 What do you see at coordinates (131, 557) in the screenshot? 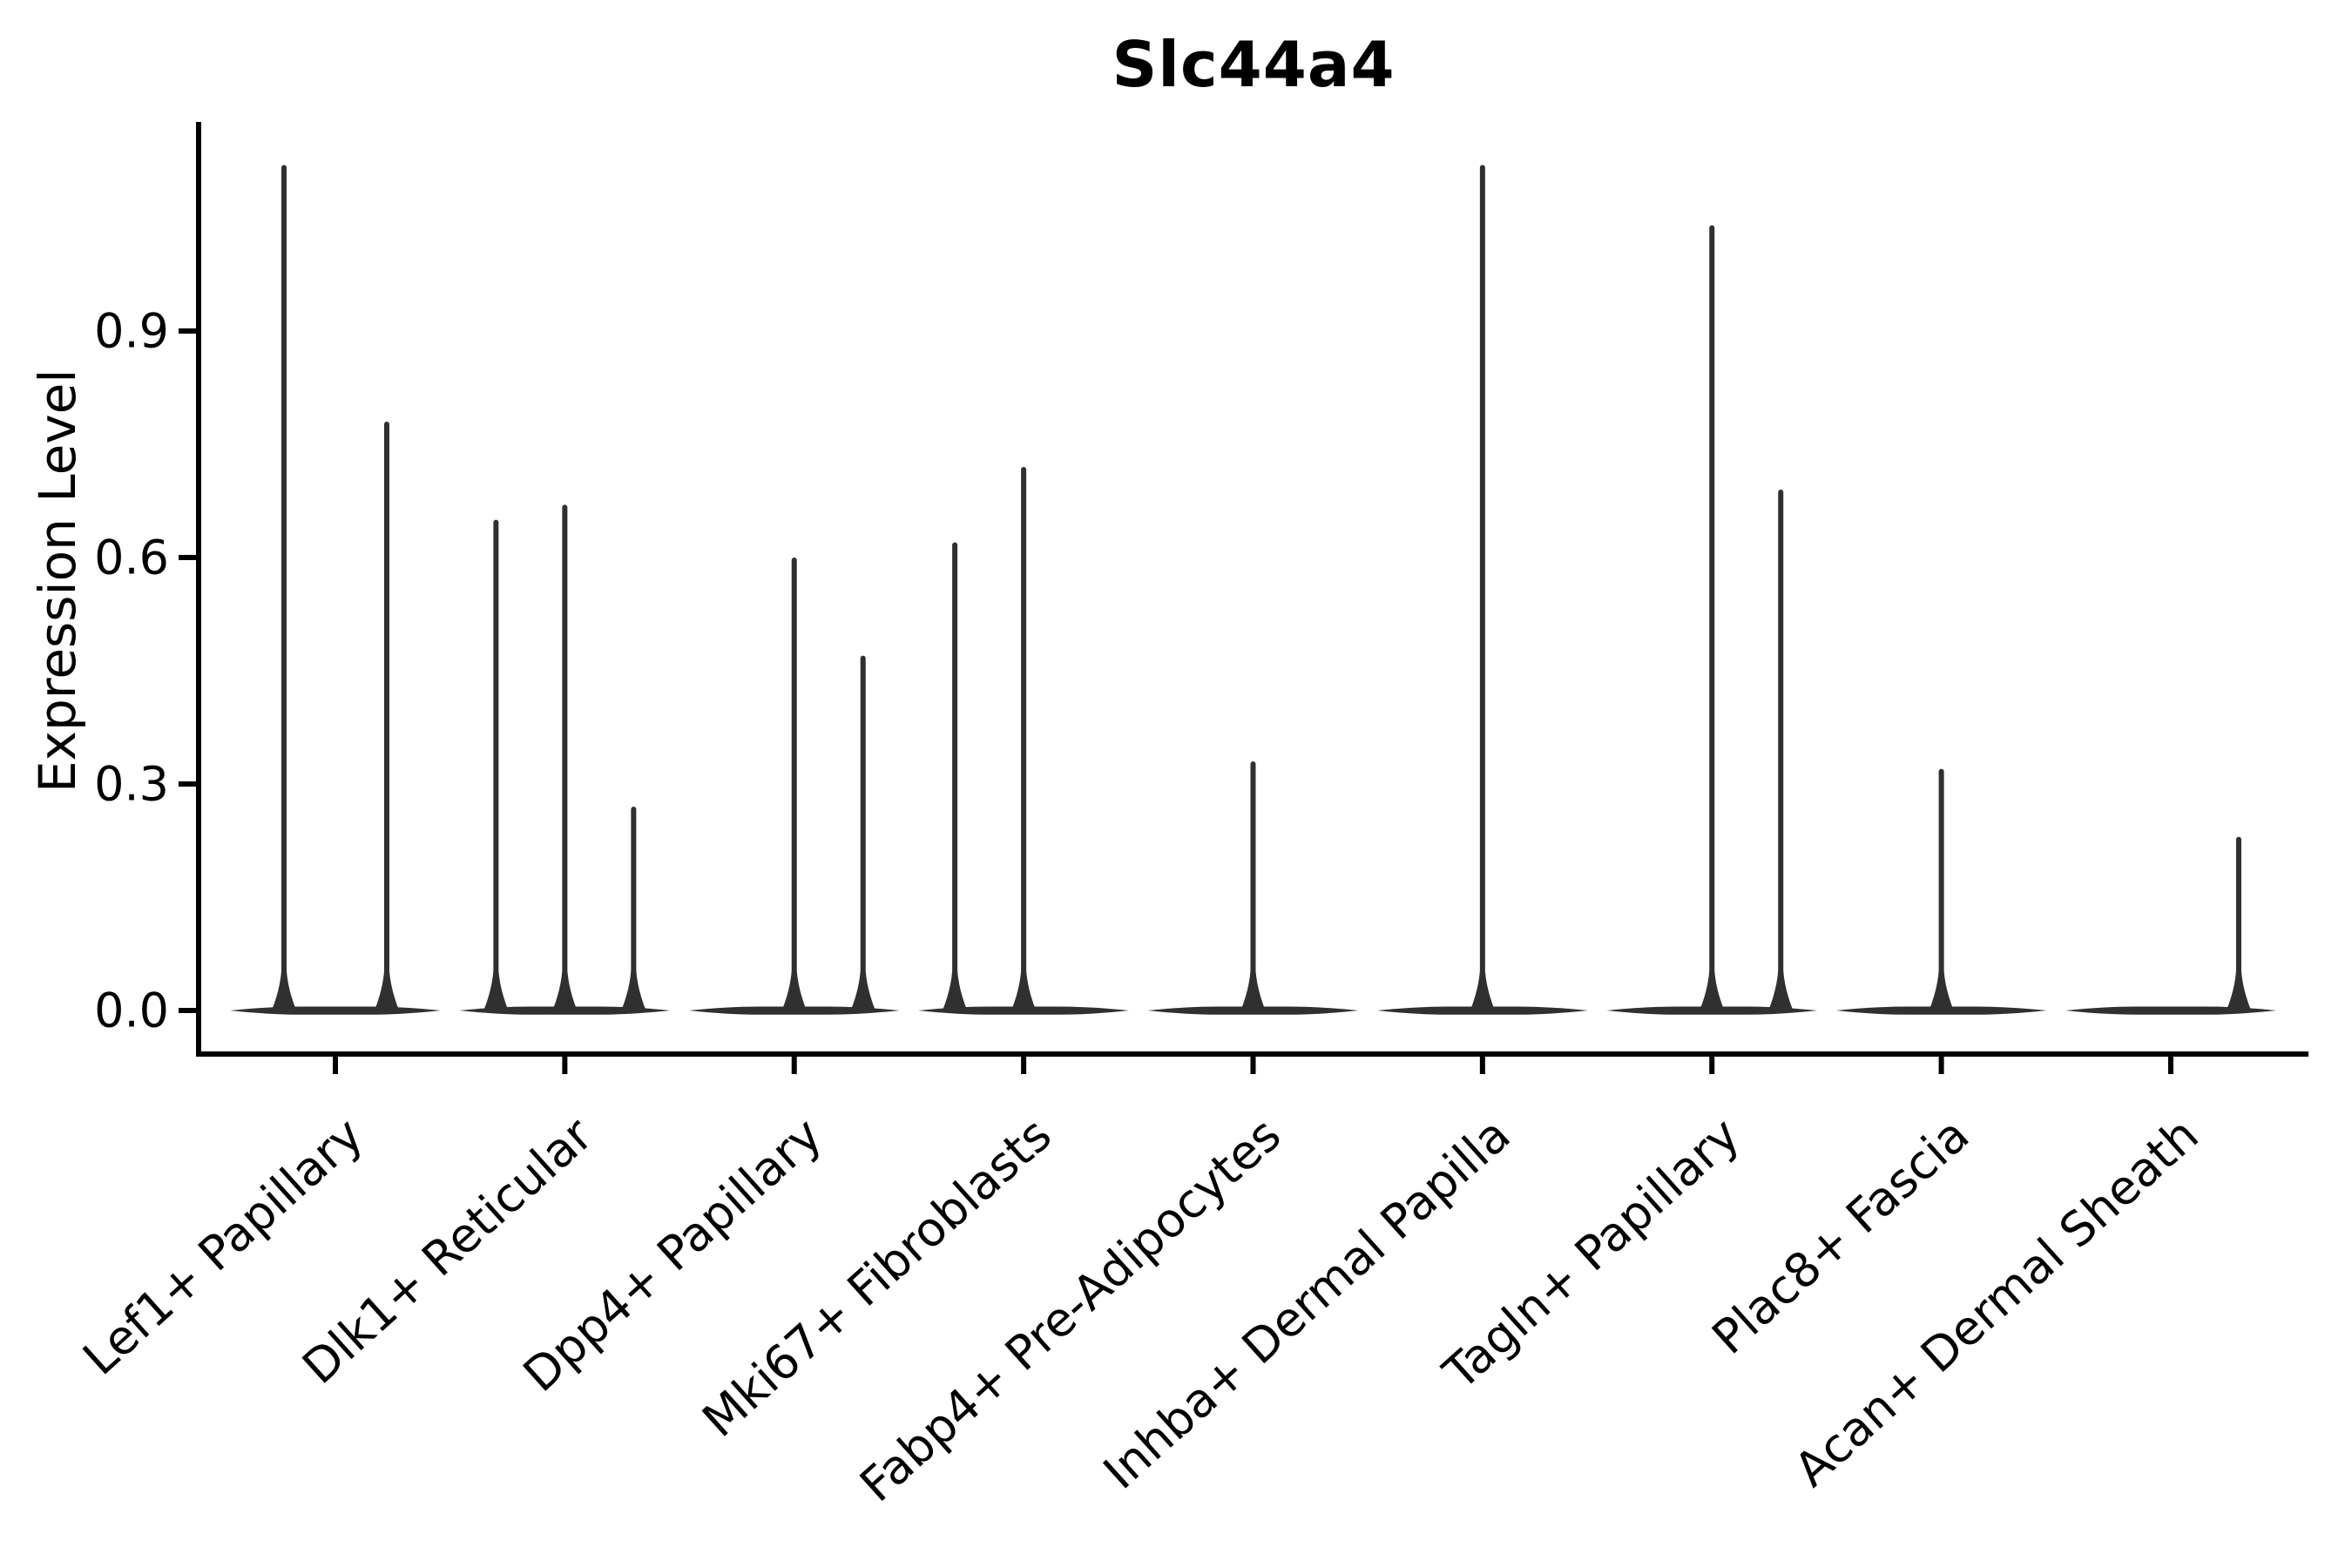
I see `y-tick-label: 0.6` at bounding box center [131, 557].